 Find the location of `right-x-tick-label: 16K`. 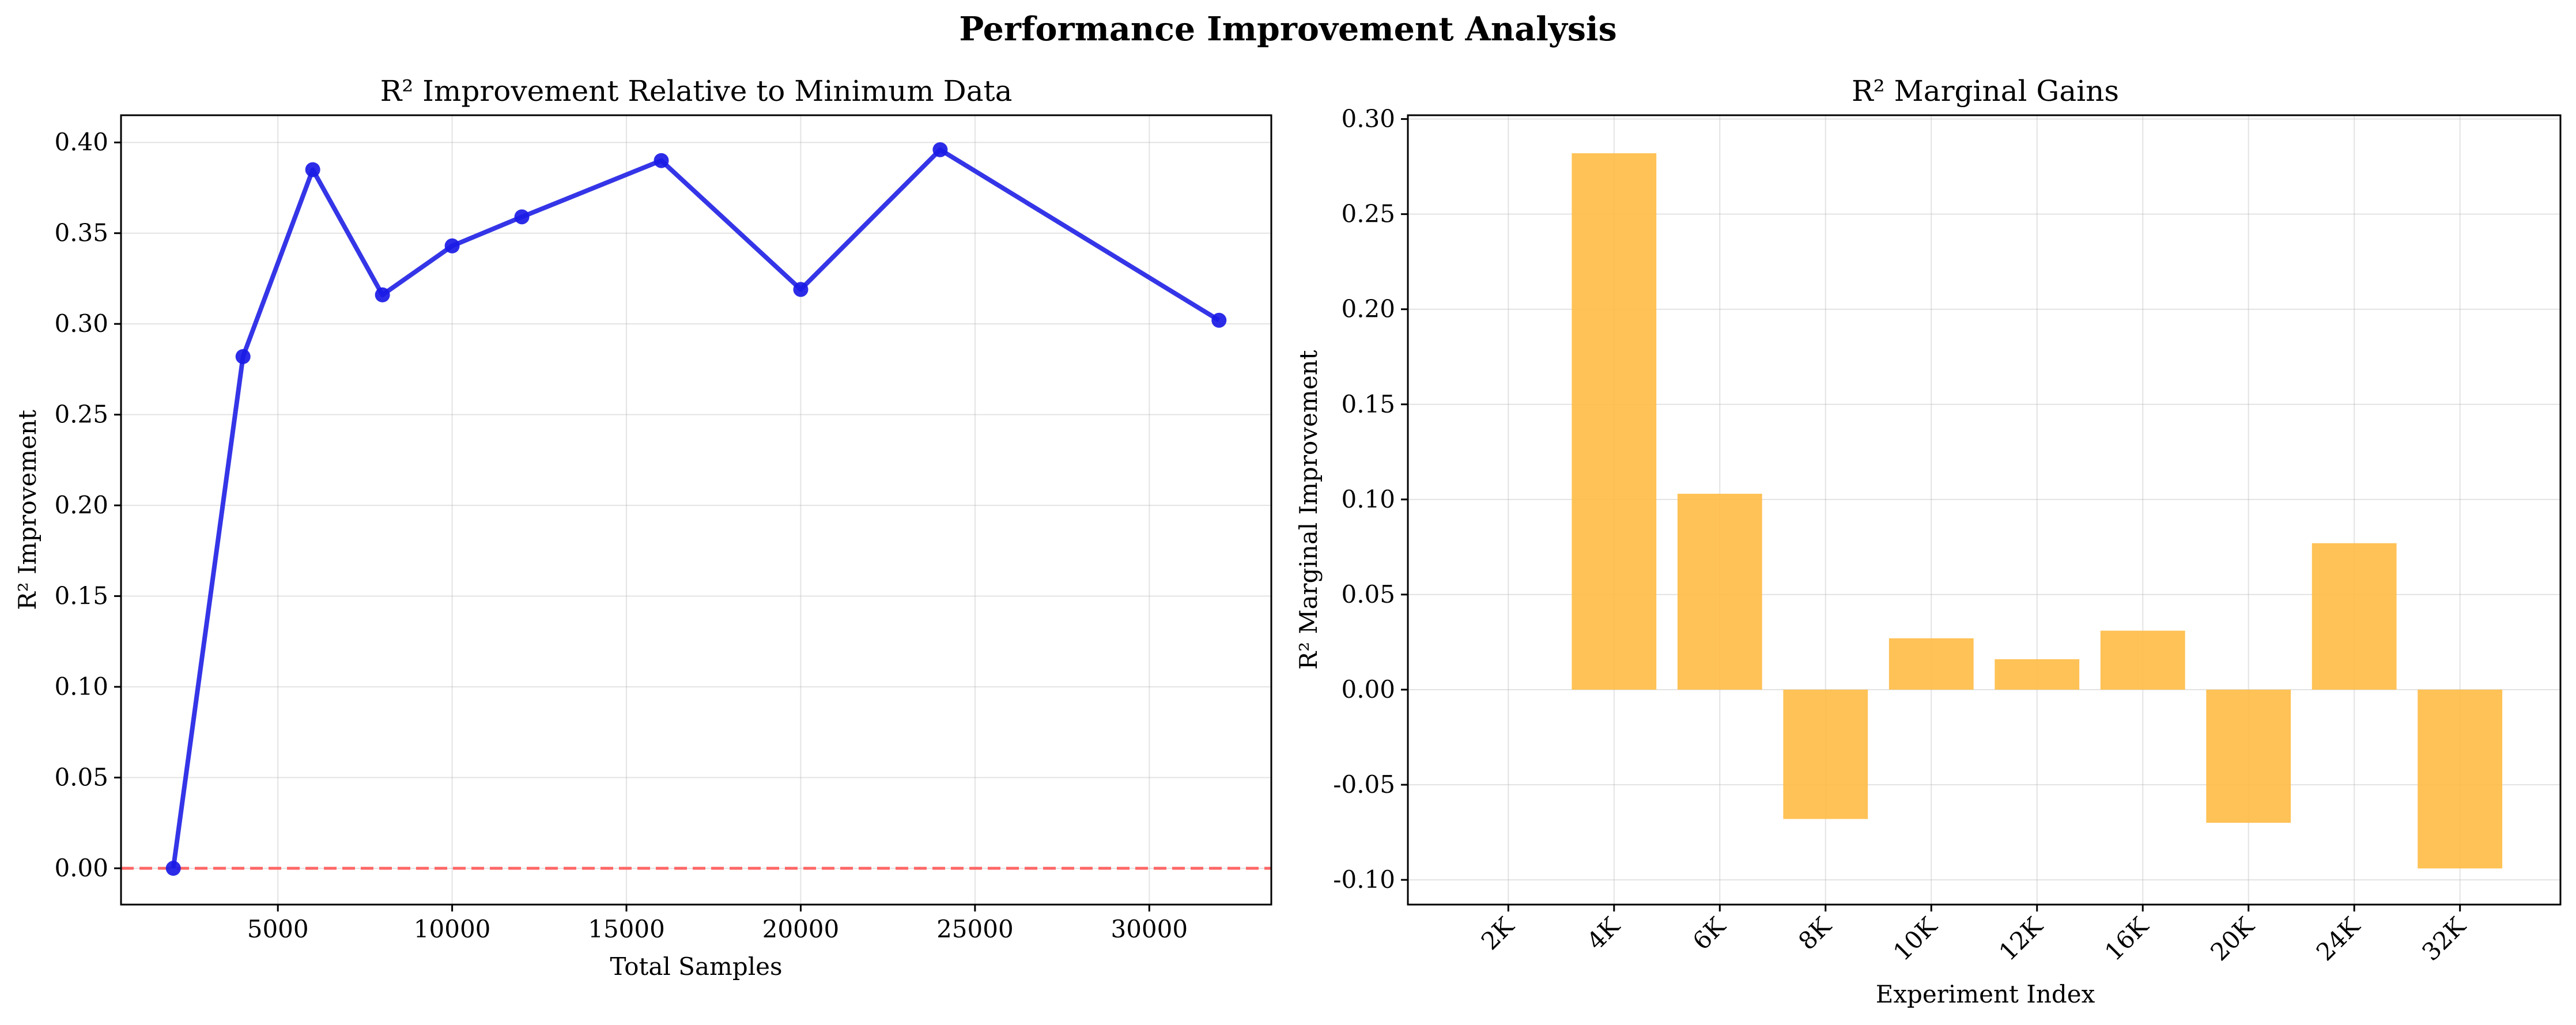

right-x-tick-label: 16K is located at coordinates (2127, 938).